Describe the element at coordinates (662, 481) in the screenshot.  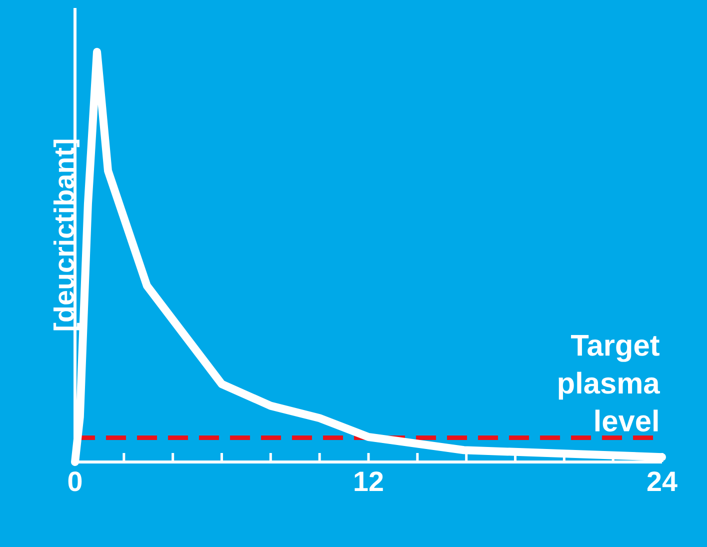
I see `x-tick-label: 24` at that location.